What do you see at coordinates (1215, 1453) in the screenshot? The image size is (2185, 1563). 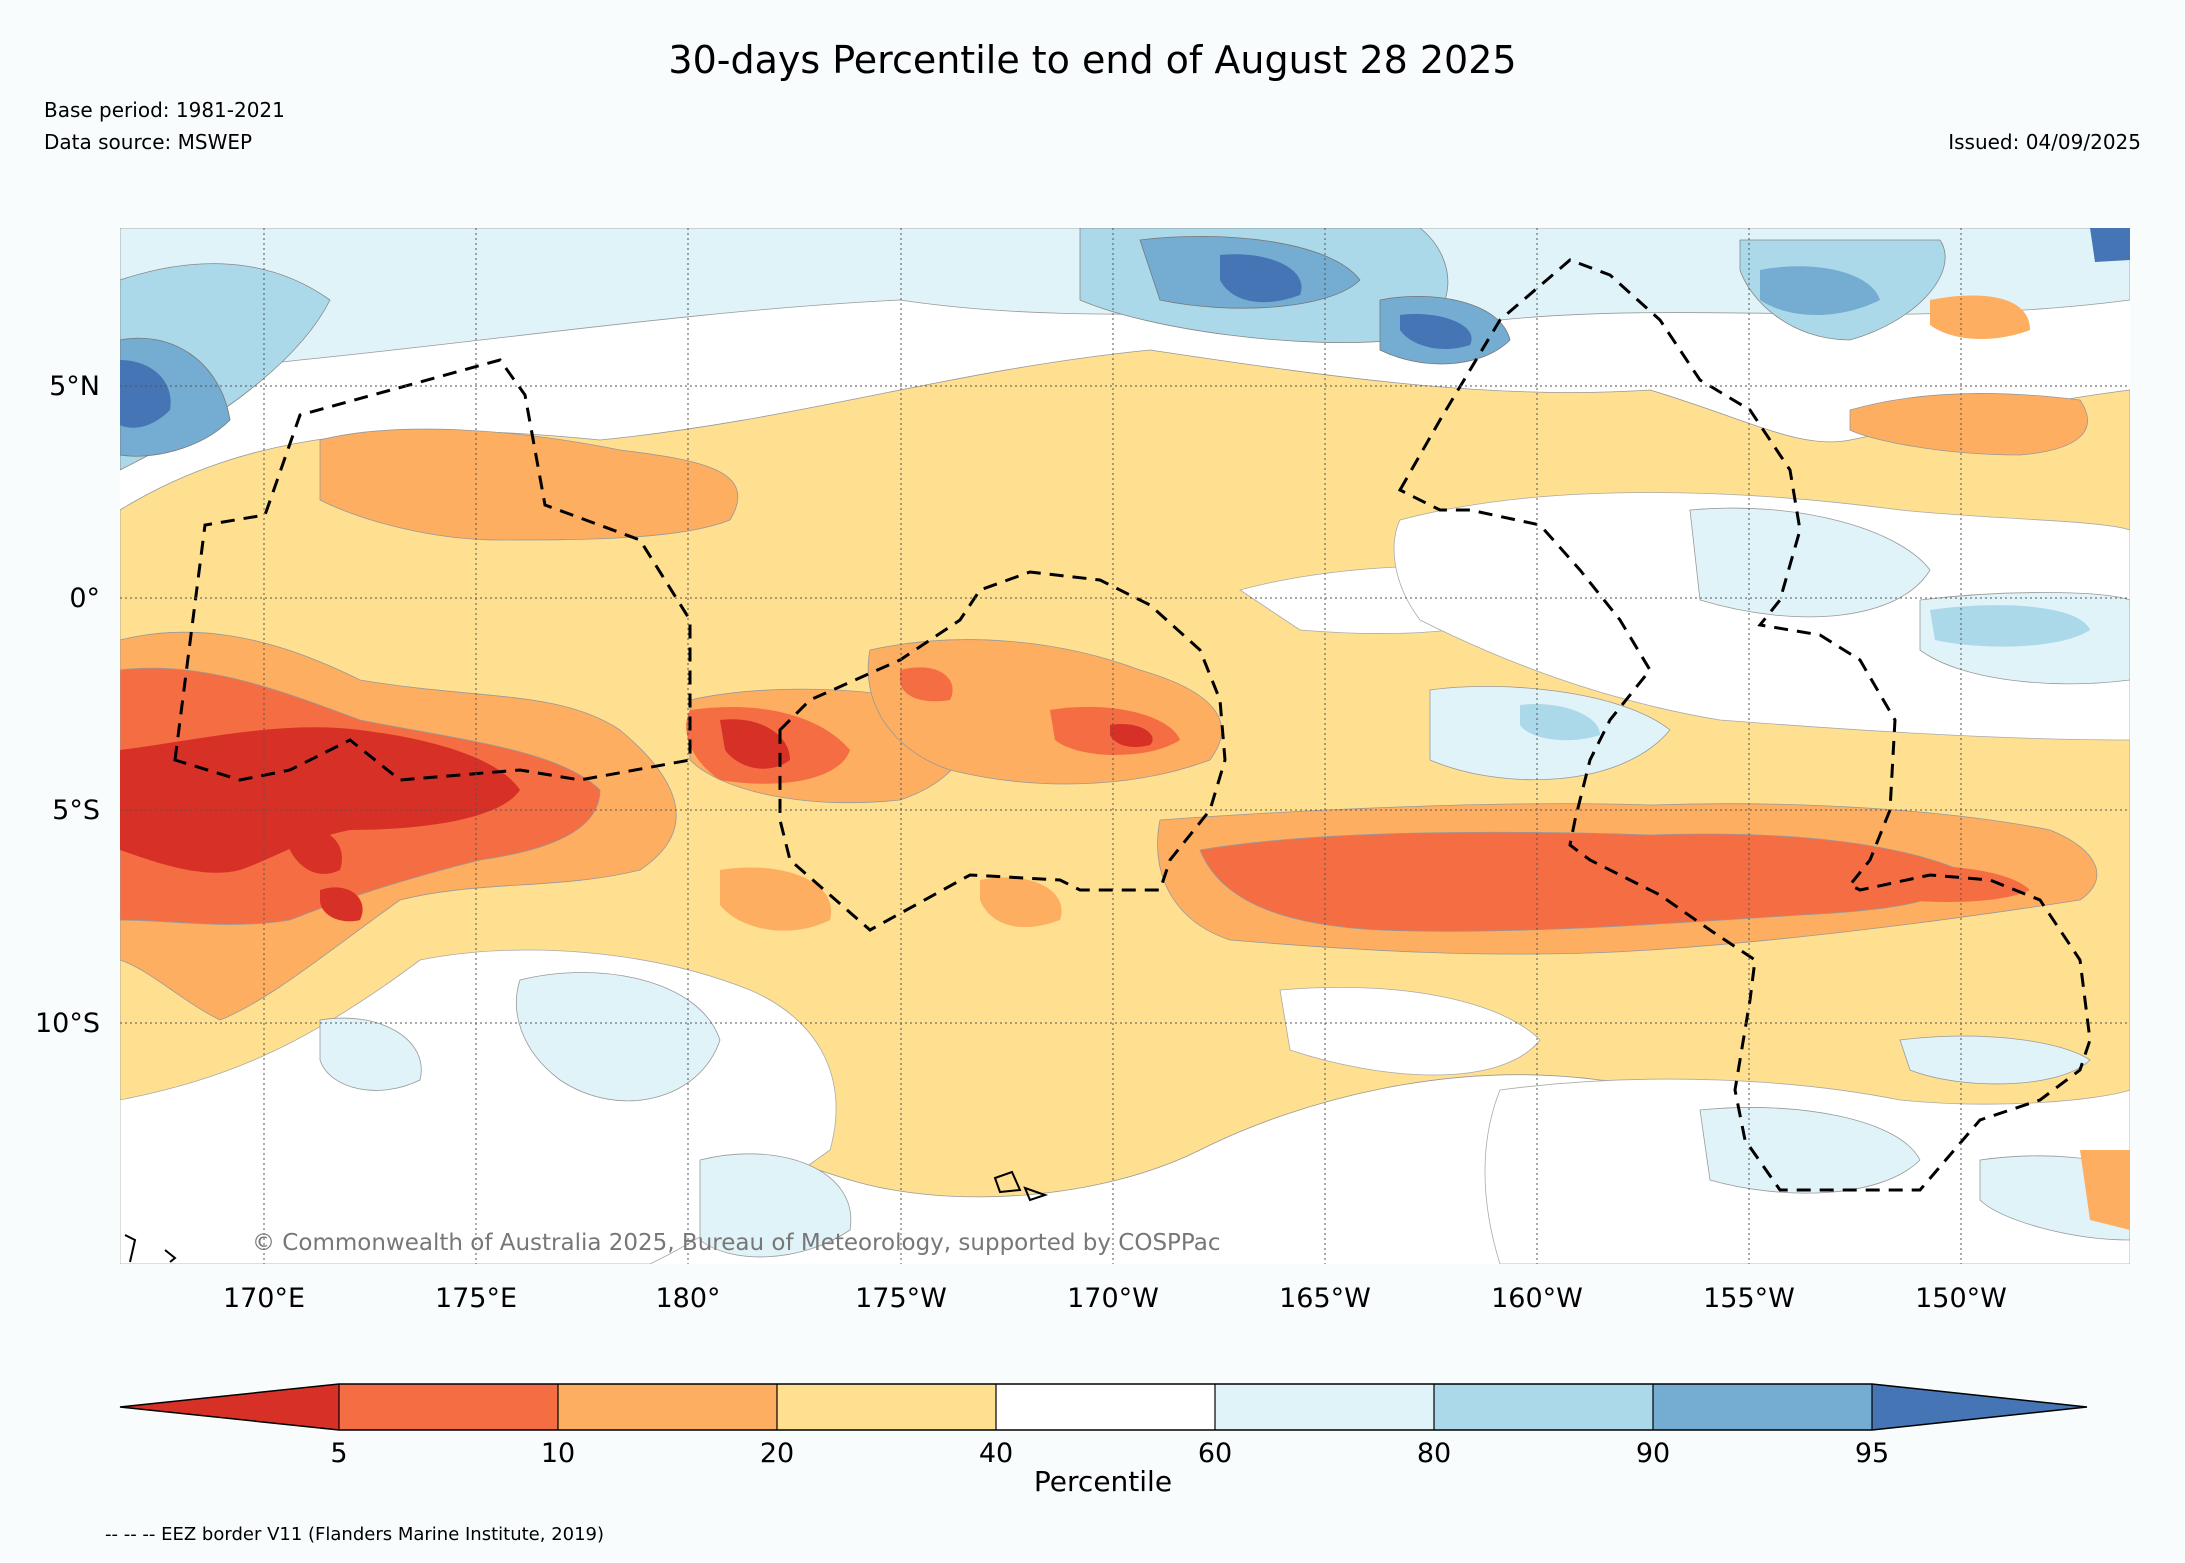 I see `colorbar-tick-60: 60` at bounding box center [1215, 1453].